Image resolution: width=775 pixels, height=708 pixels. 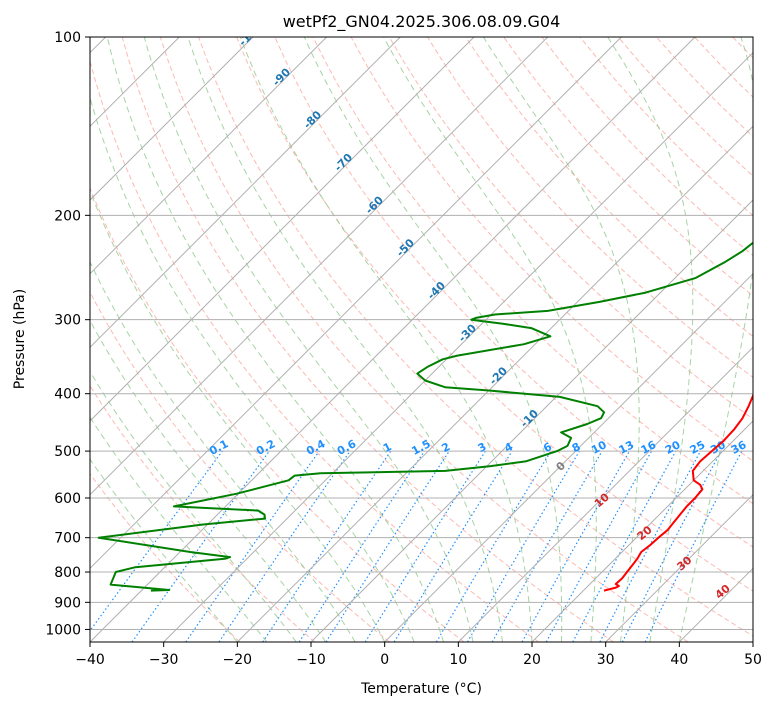 What do you see at coordinates (458, 660) in the screenshot?
I see `x-tick-label: 10` at bounding box center [458, 660].